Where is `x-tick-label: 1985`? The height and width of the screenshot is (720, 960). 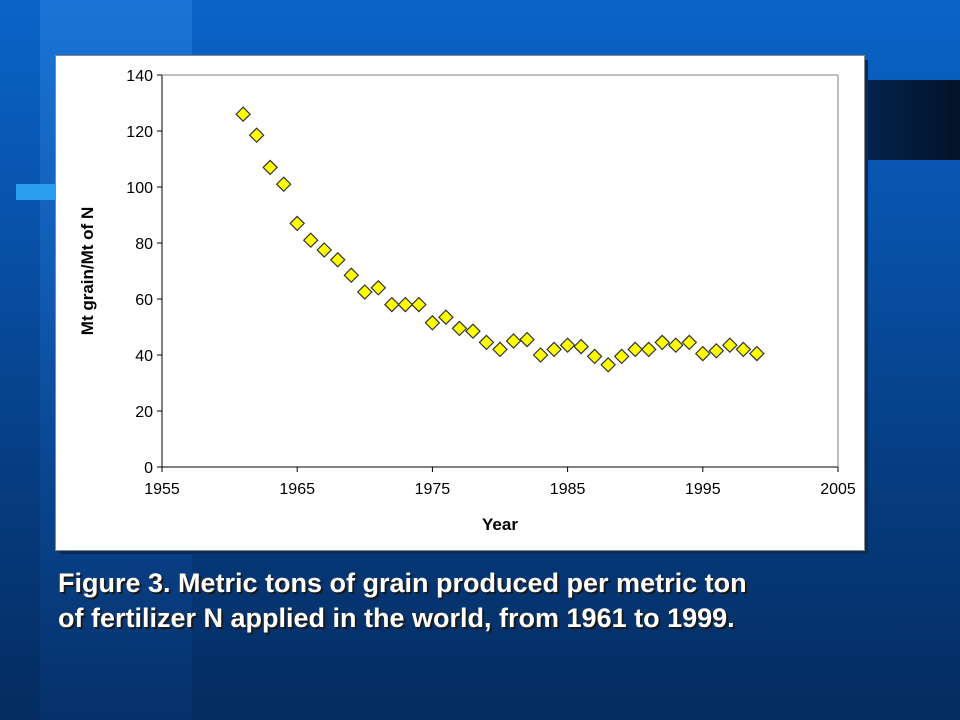
x-tick-label: 1985 is located at coordinates (568, 489).